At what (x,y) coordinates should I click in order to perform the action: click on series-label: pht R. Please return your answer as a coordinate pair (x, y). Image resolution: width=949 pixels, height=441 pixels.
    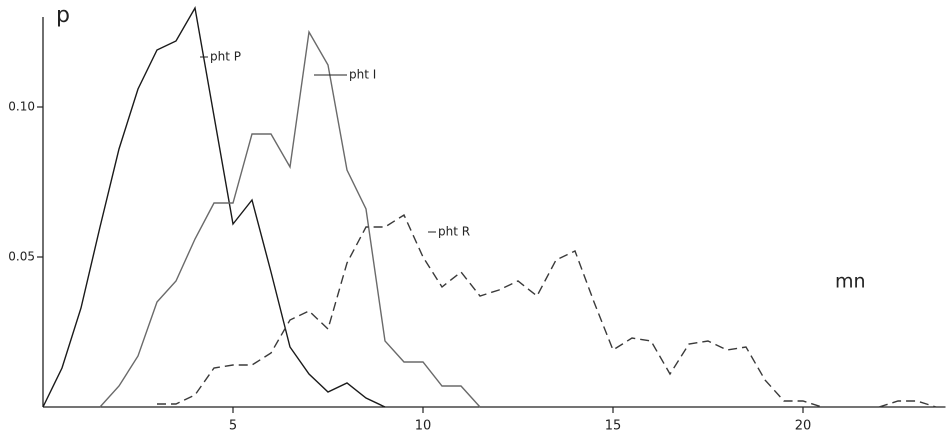
    Looking at the image, I should click on (454, 232).